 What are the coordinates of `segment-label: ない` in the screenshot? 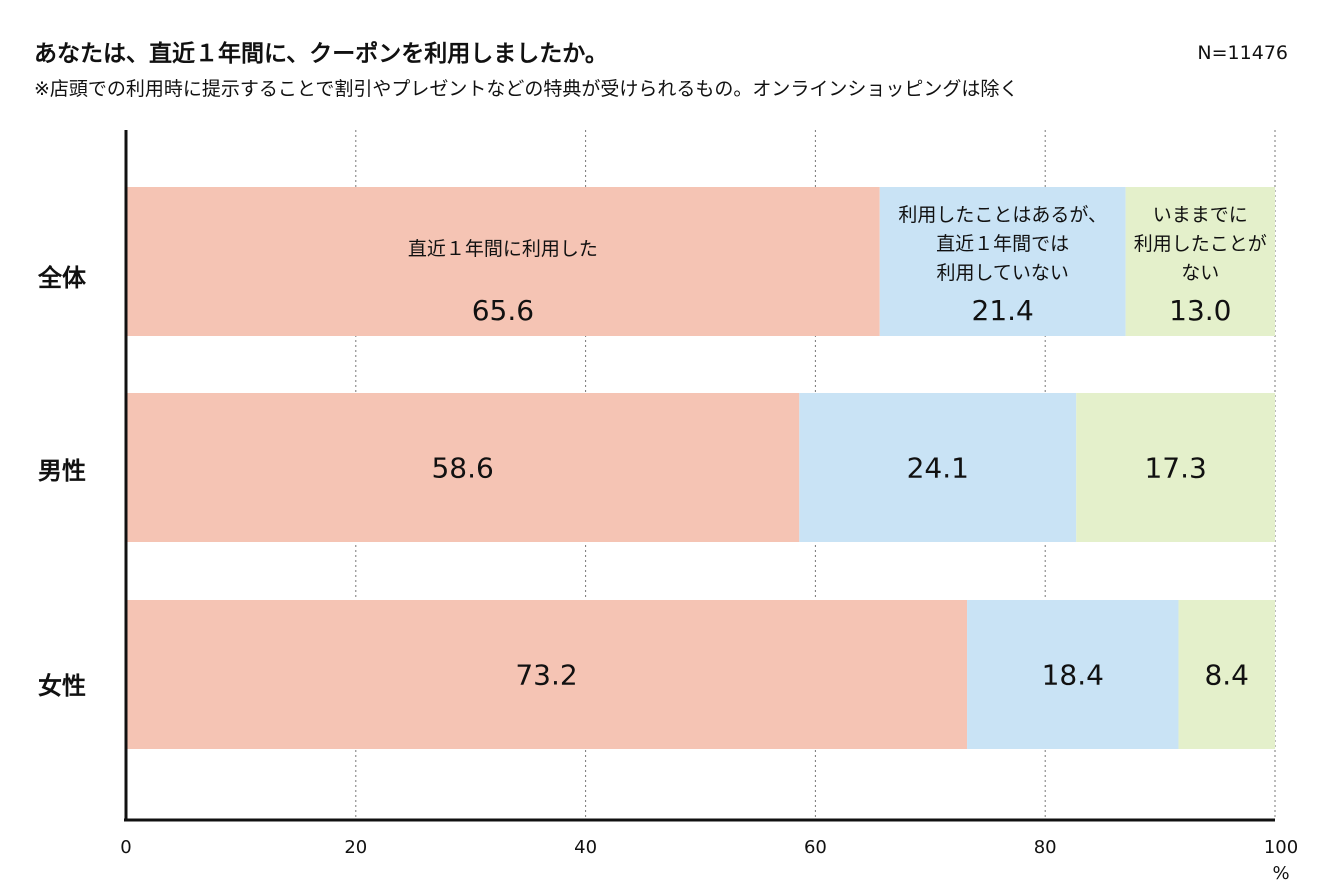 It's located at (1200, 273).